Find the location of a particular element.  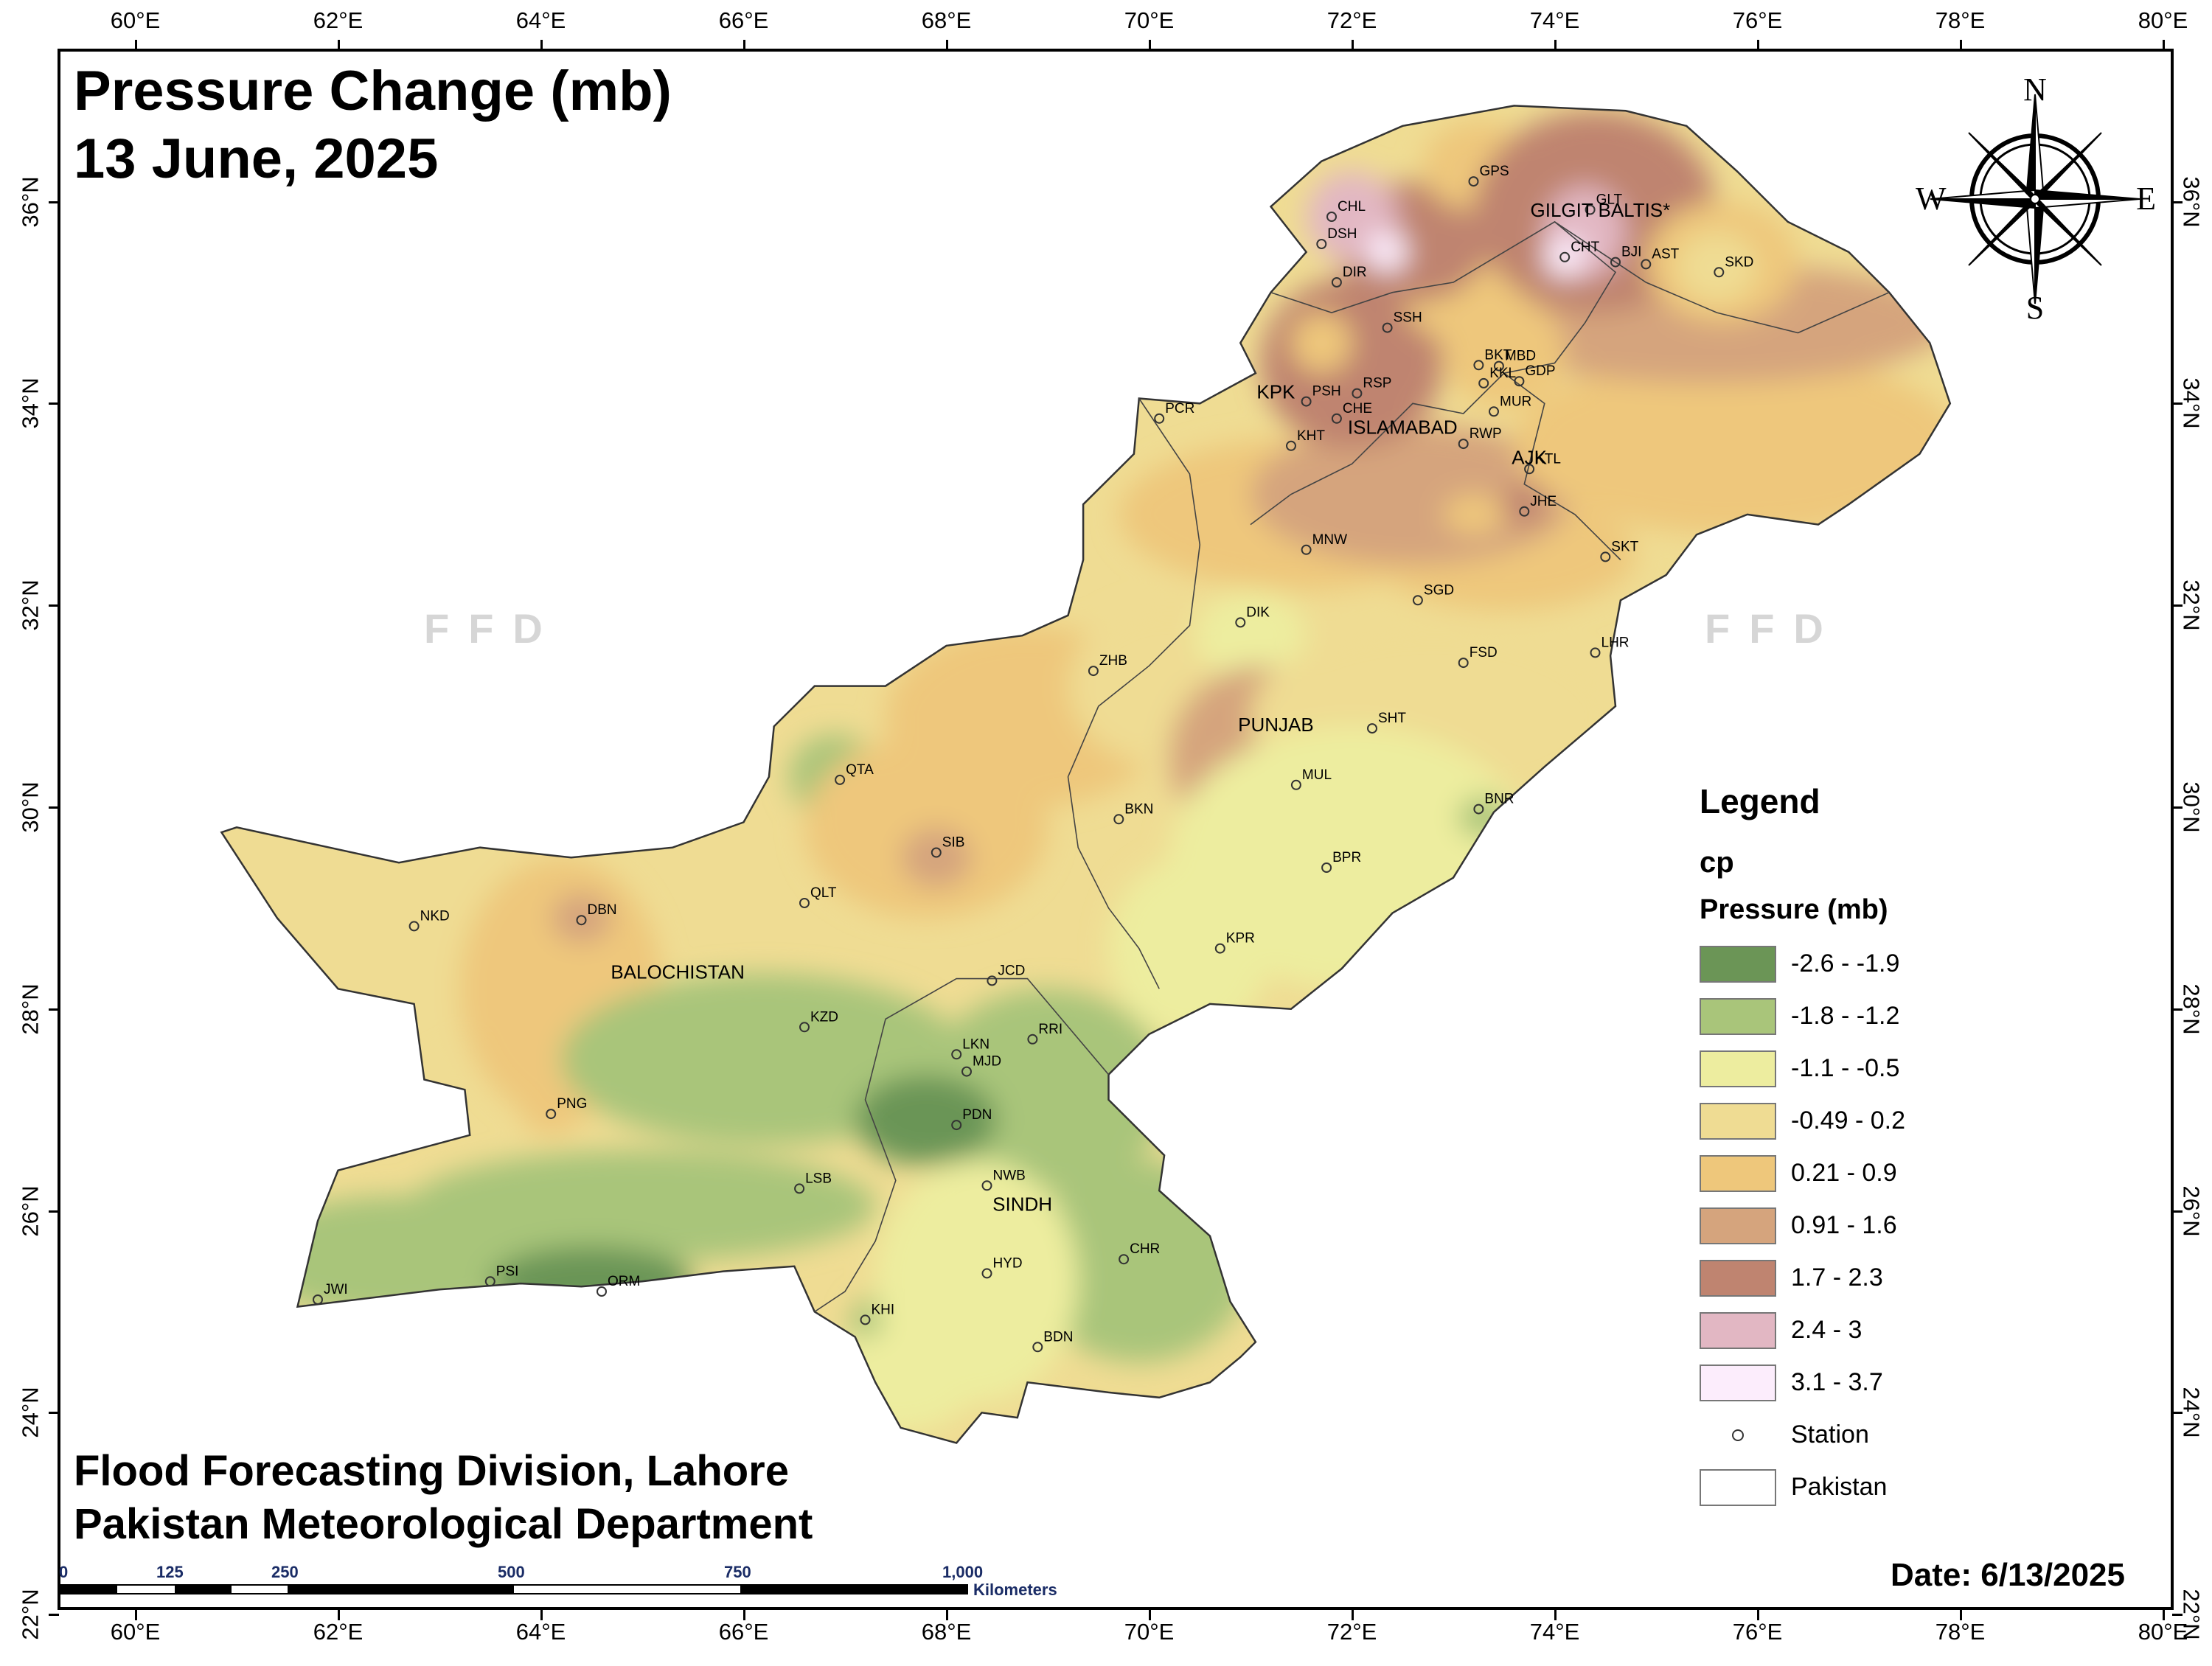

station-label: KHT is located at coordinates (1311, 436).